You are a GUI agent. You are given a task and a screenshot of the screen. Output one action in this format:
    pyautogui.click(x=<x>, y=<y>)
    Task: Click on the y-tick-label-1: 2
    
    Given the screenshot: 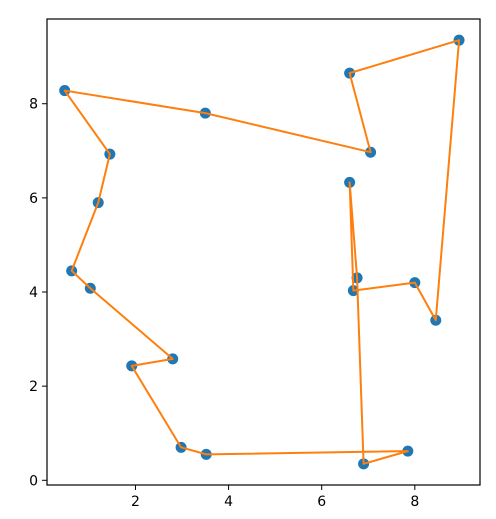 What is the action you would take?
    pyautogui.click(x=33, y=387)
    